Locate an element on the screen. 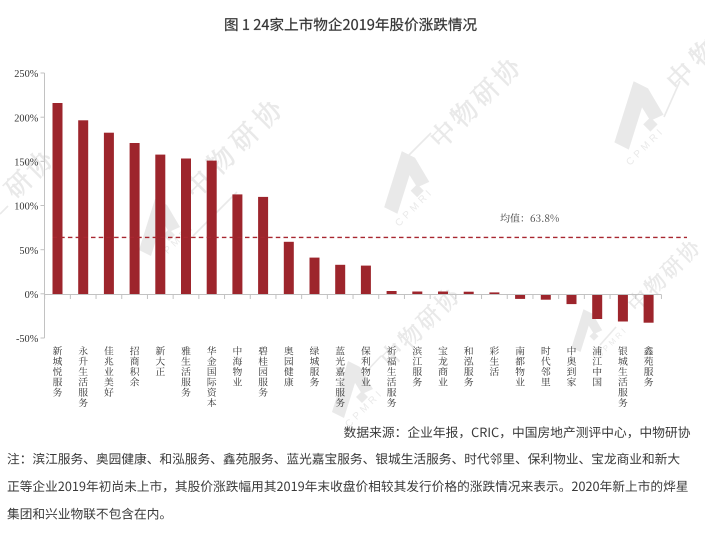  svg-text: 100% is located at coordinates (26, 207).